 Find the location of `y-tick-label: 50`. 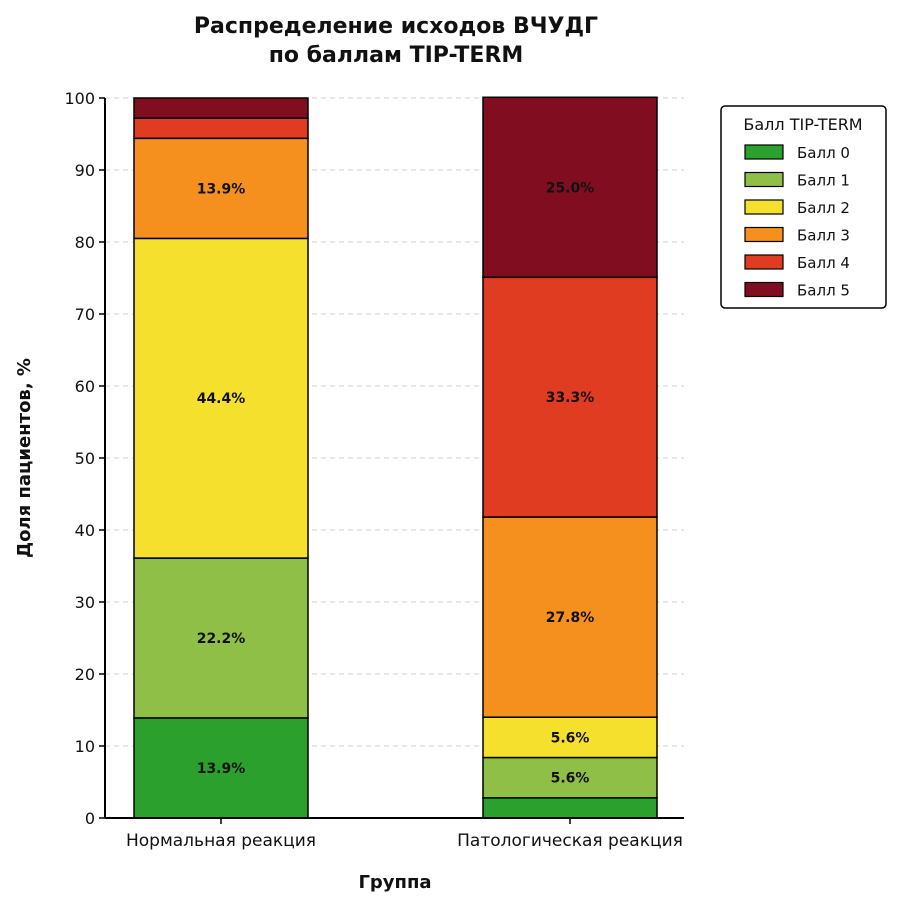

y-tick-label: 50 is located at coordinates (85, 458).